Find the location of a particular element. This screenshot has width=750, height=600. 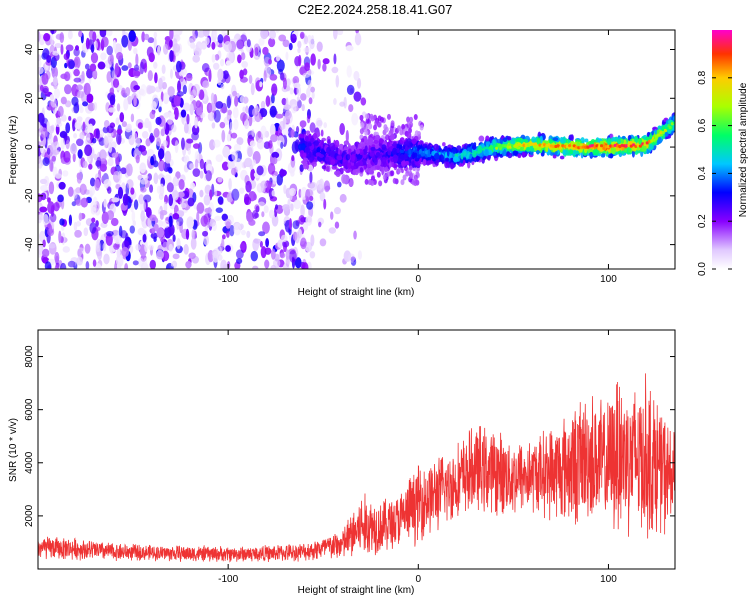

spectrogram-xtick-label-2: 100 is located at coordinates (608, 279).